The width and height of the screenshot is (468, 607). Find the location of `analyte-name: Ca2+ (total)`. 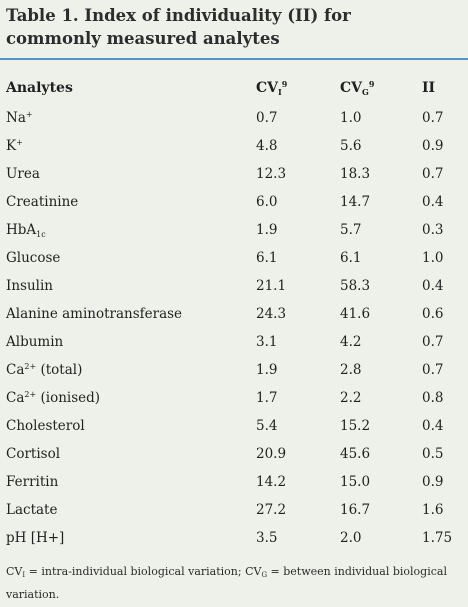

analyte-name: Ca2+ (total) is located at coordinates (44, 370).